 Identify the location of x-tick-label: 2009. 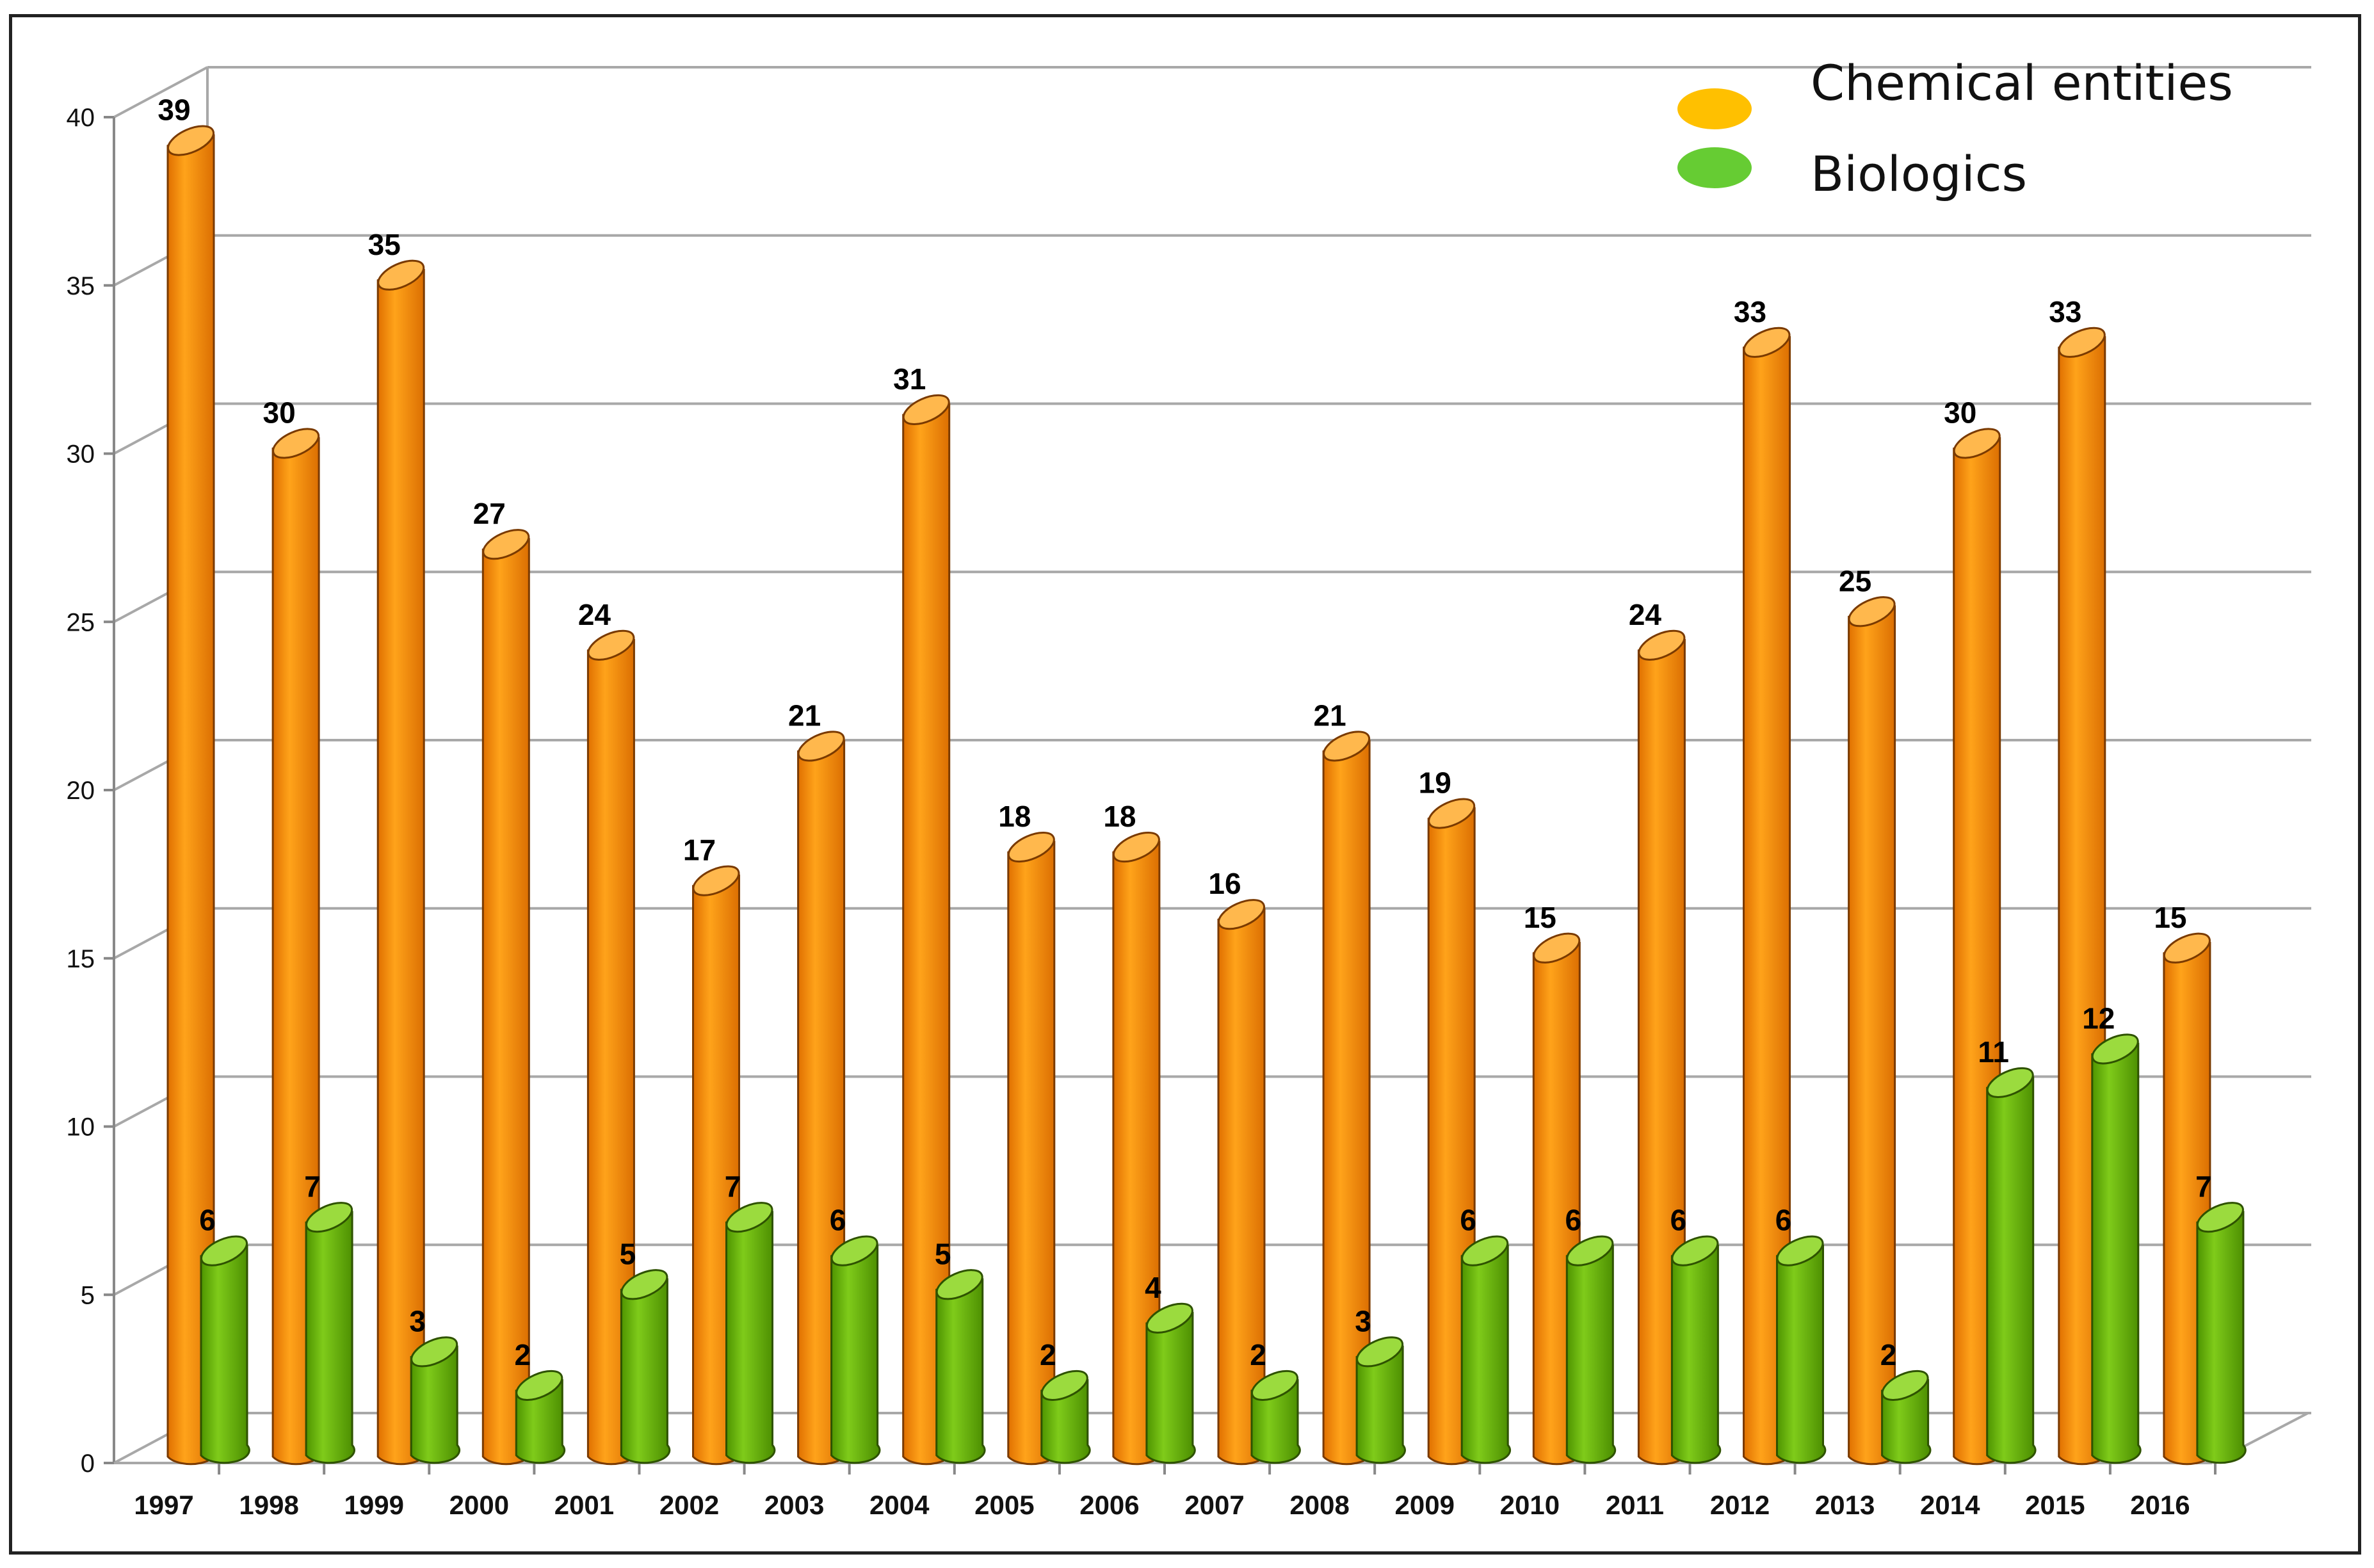
(1425, 1505).